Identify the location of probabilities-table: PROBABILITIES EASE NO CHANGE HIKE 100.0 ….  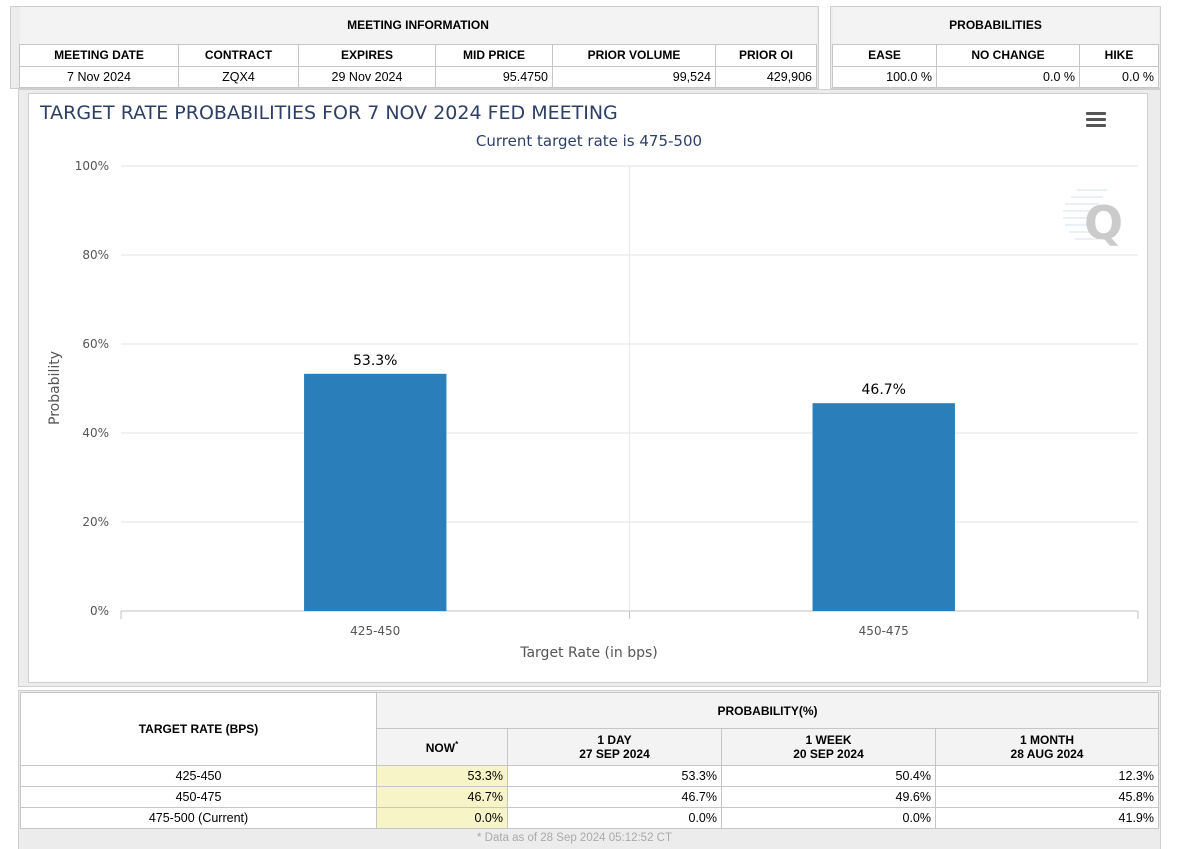
(995, 47).